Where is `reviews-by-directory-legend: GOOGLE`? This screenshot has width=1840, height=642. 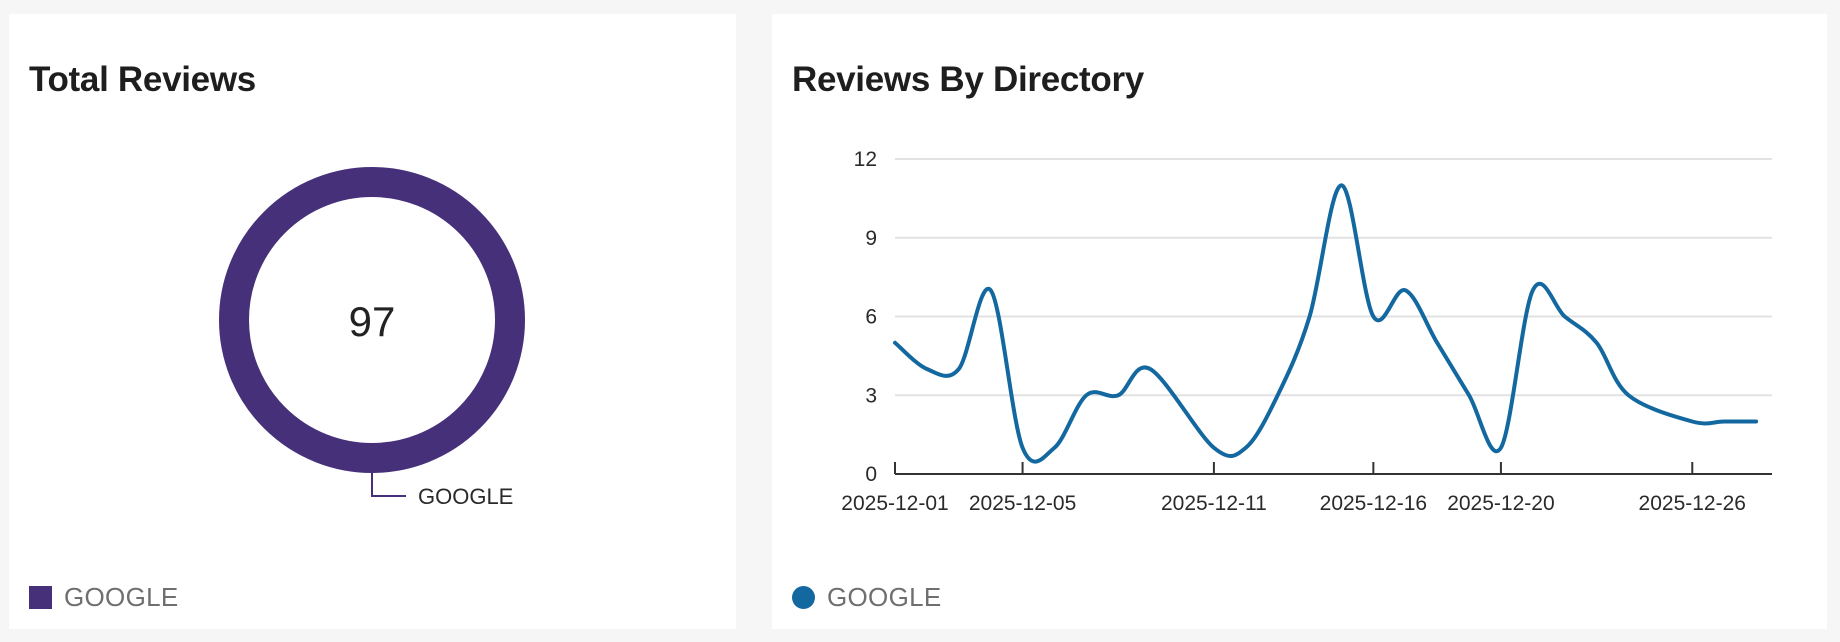
reviews-by-directory-legend: GOOGLE is located at coordinates (867, 597).